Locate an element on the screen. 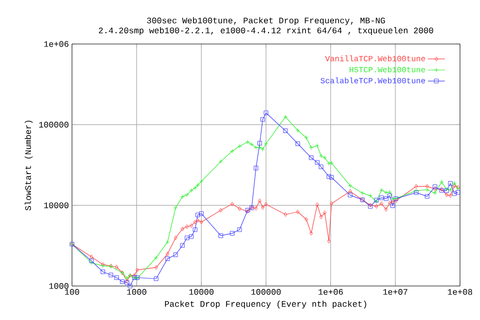 Image resolution: width=480 pixels, height=320 pixels. chart-title: 300sec Web100tune, Packet Drop Frequency, MB-NG is located at coordinates (266, 21).